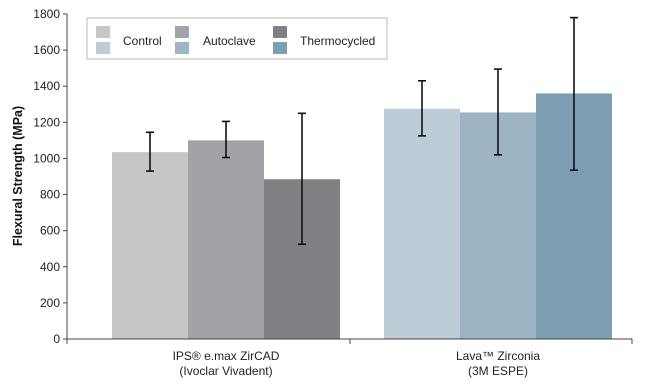 The image size is (649, 387). I want to click on y-tick-label-1400: 1400, so click(46, 86).